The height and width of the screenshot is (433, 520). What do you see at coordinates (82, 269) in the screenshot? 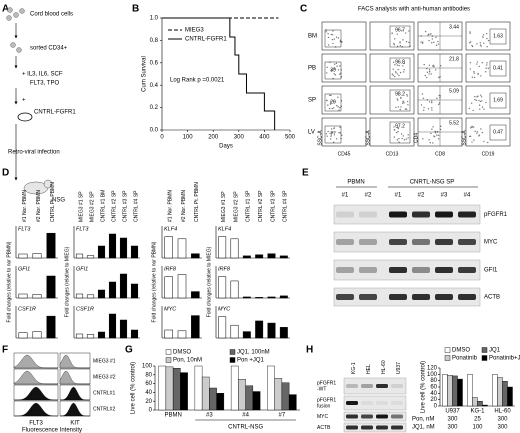
I see `gene-label: GFI1` at bounding box center [82, 269].